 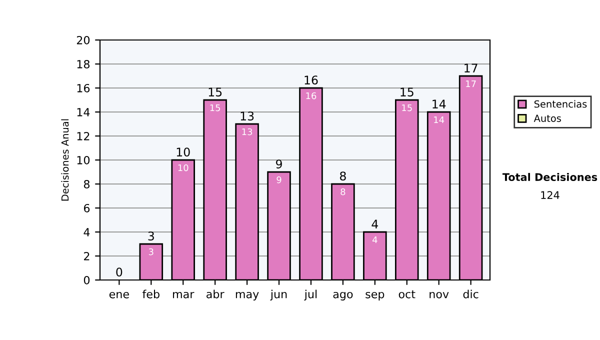 I want to click on x-tick-label: jun, so click(x=278, y=295).